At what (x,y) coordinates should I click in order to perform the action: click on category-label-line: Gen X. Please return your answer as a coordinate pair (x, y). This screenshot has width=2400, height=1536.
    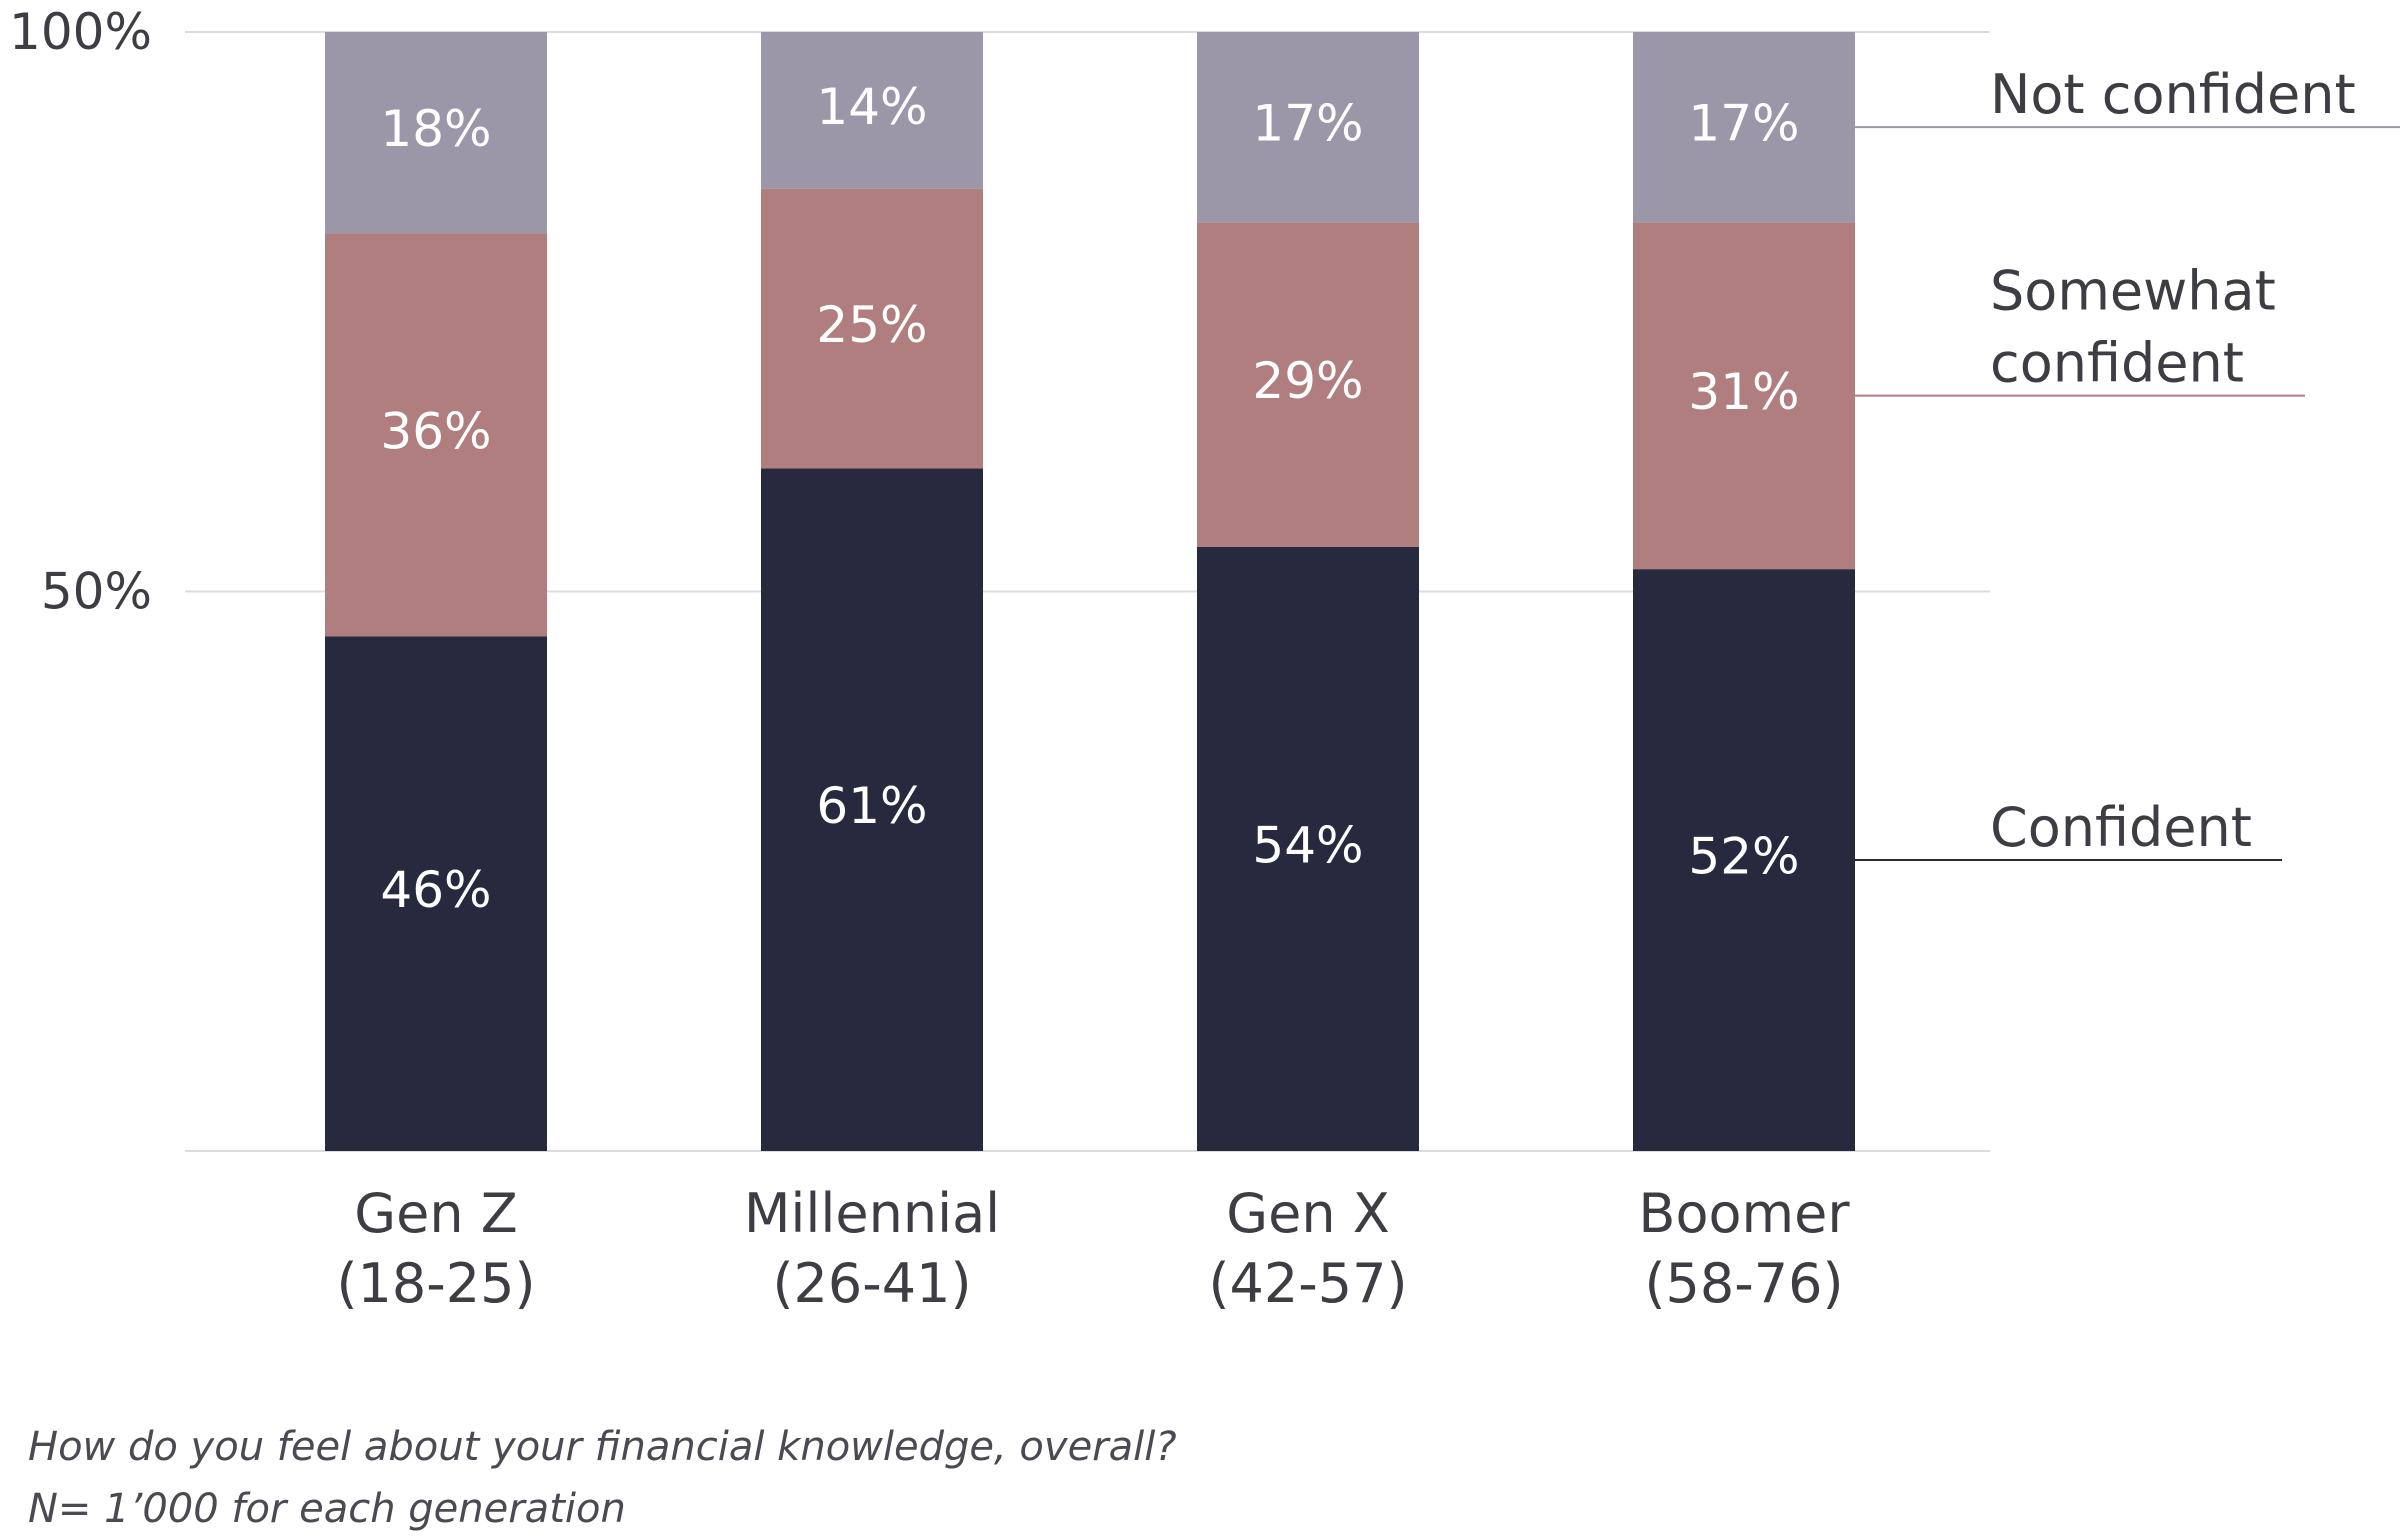
    Looking at the image, I should click on (1307, 1213).